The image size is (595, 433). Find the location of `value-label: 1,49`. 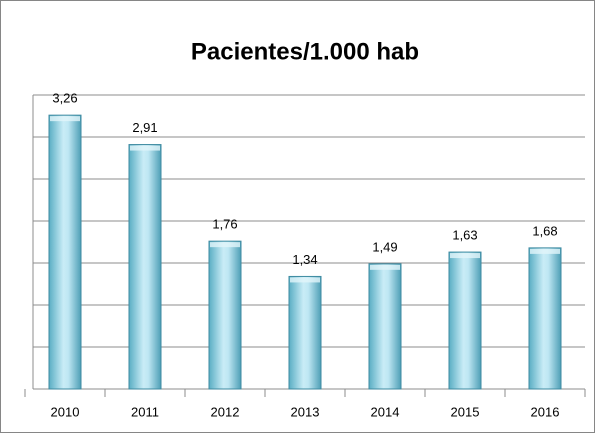

value-label: 1,49 is located at coordinates (384, 246).